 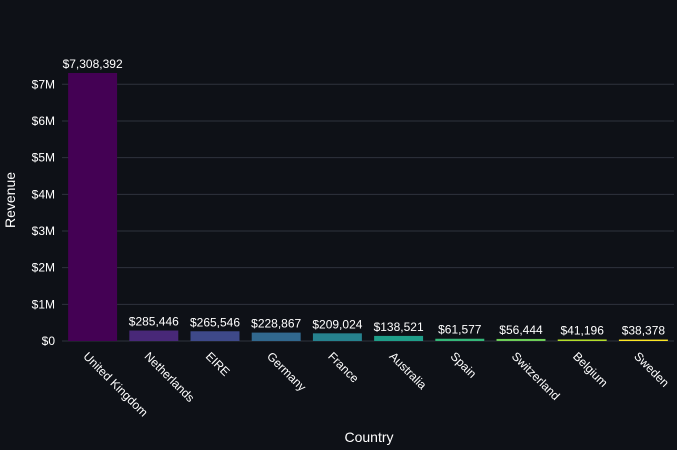 I want to click on x-tick-label: Spain, so click(x=464, y=365).